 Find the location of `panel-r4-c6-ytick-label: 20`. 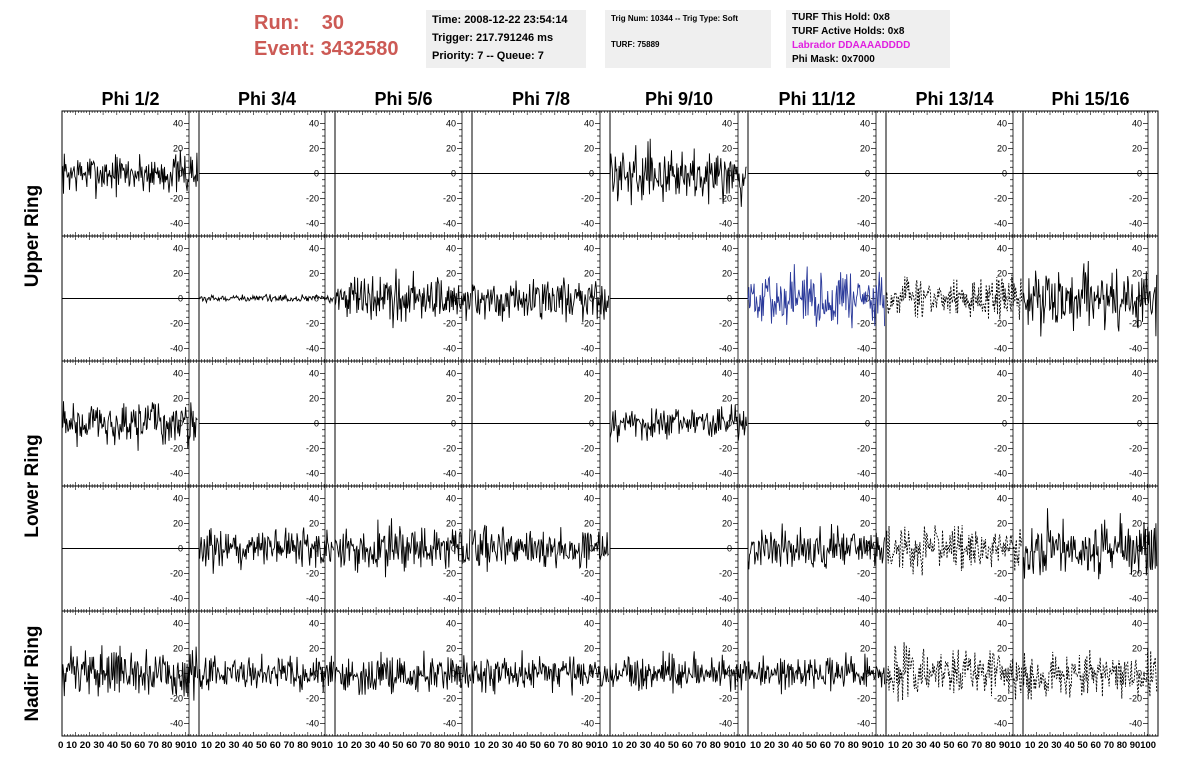

panel-r4-c6-ytick-label: 20 is located at coordinates (865, 524).